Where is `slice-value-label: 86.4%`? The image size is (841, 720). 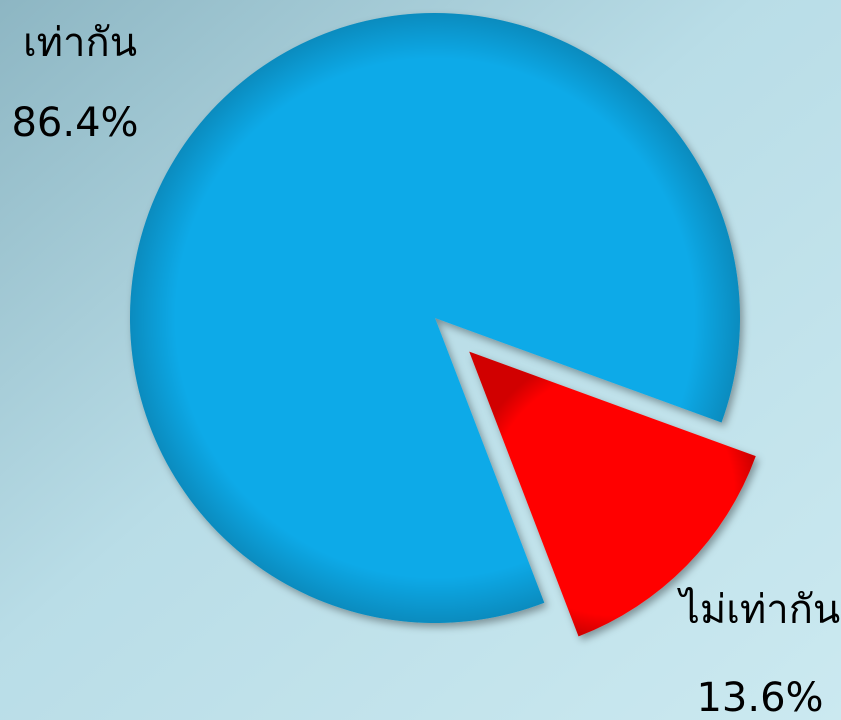
slice-value-label: 86.4% is located at coordinates (74, 123).